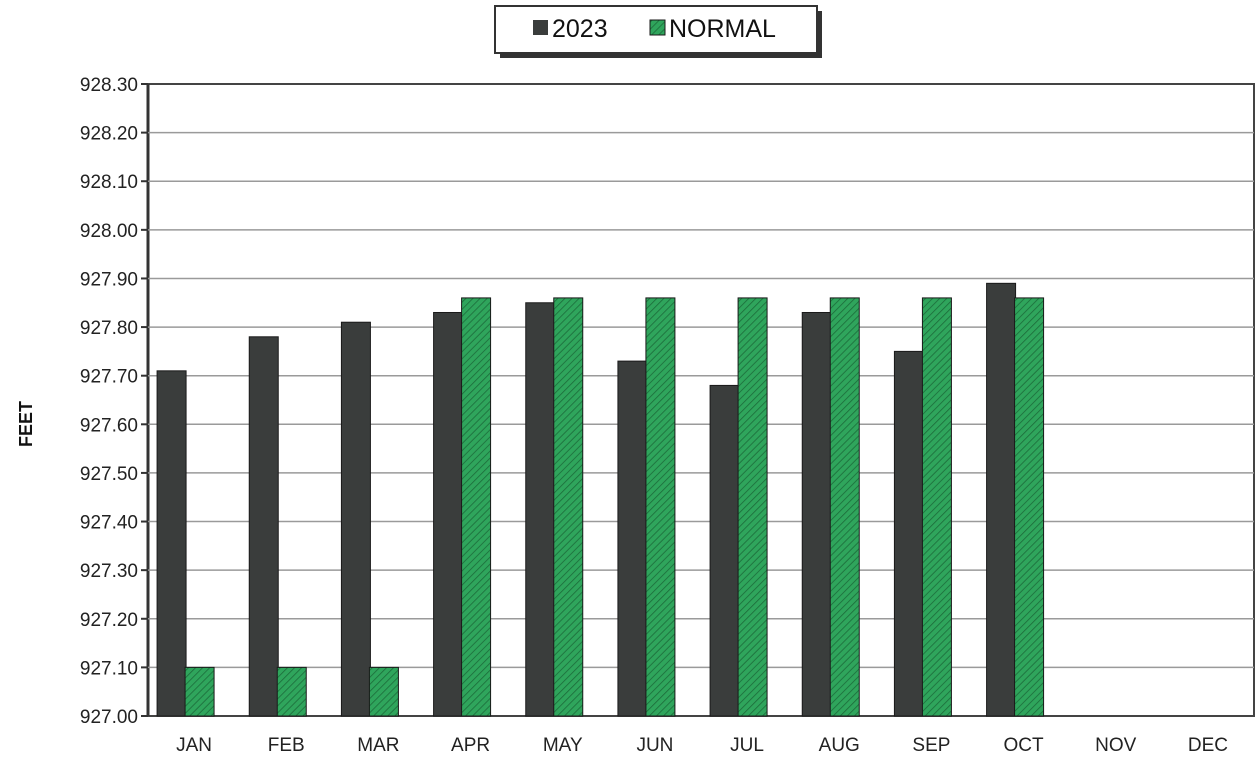 This screenshot has width=1259, height=762. I want to click on bar-normal-apr, so click(476, 507).